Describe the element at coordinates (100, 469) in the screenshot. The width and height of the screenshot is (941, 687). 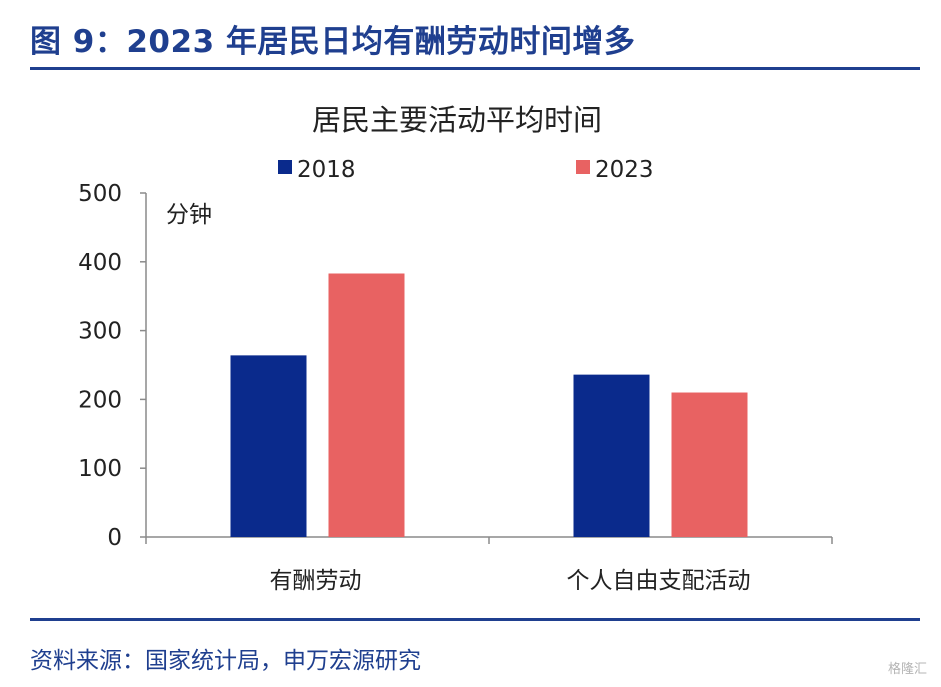
I see `y-tick-label: 100` at that location.